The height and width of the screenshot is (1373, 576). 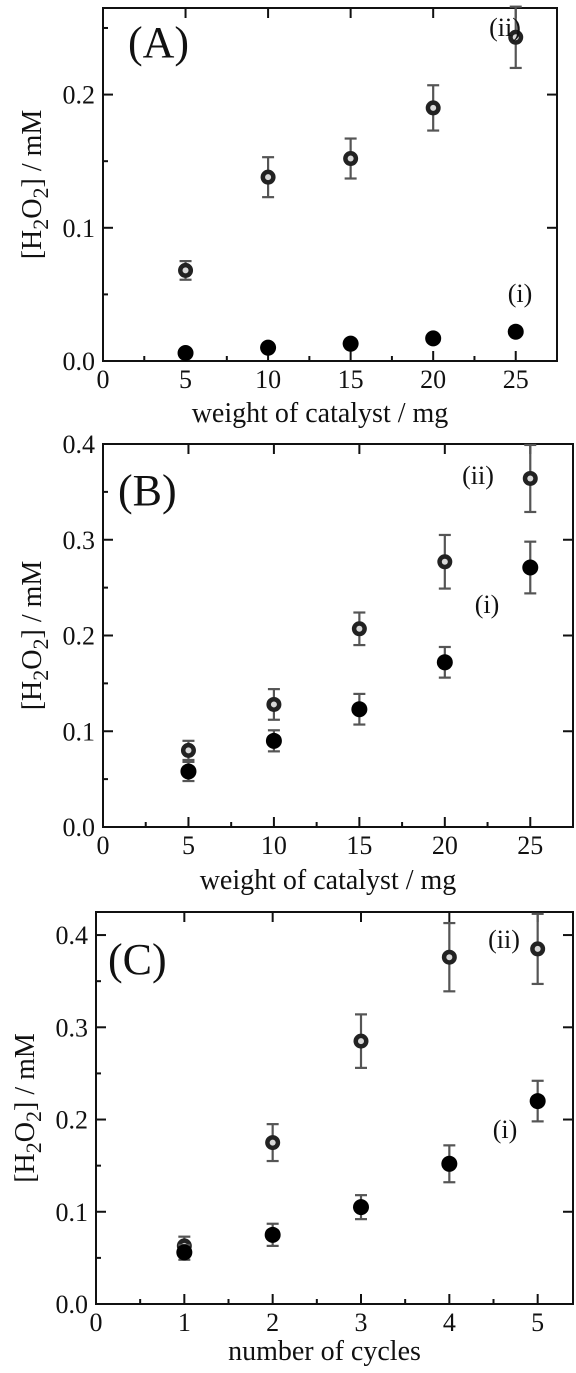 I want to click on x-axis-label: number of cycles, so click(x=324, y=1351).